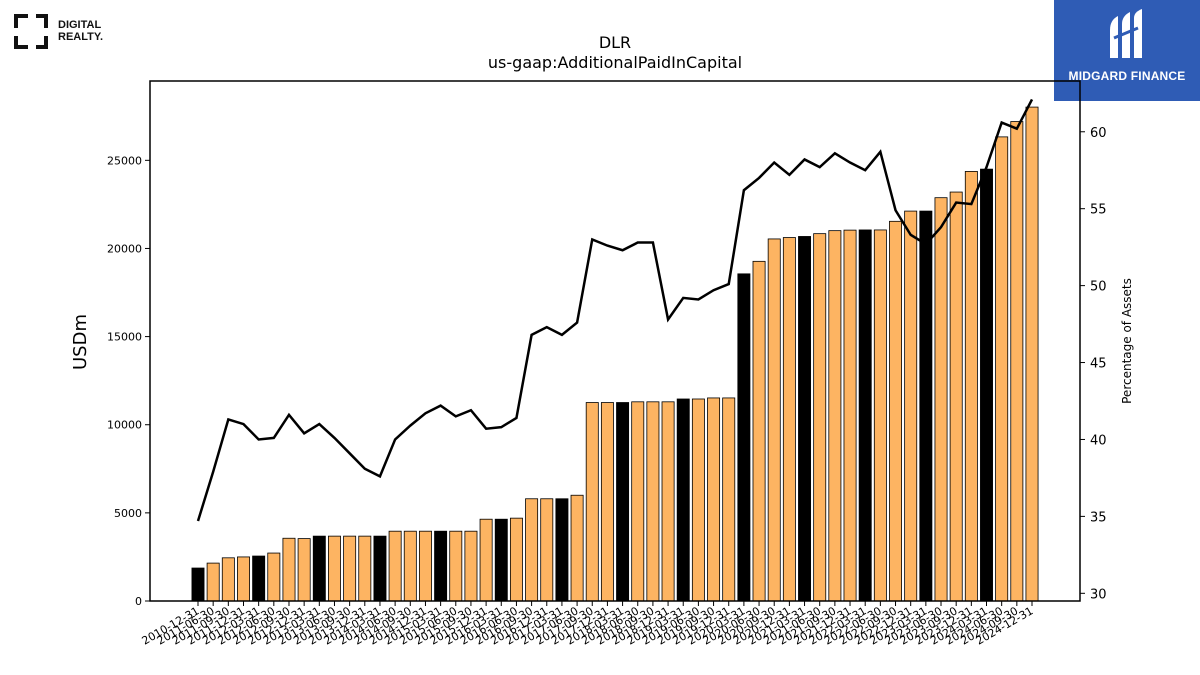  I want to click on left-tick-label: 15000, so click(124, 337).